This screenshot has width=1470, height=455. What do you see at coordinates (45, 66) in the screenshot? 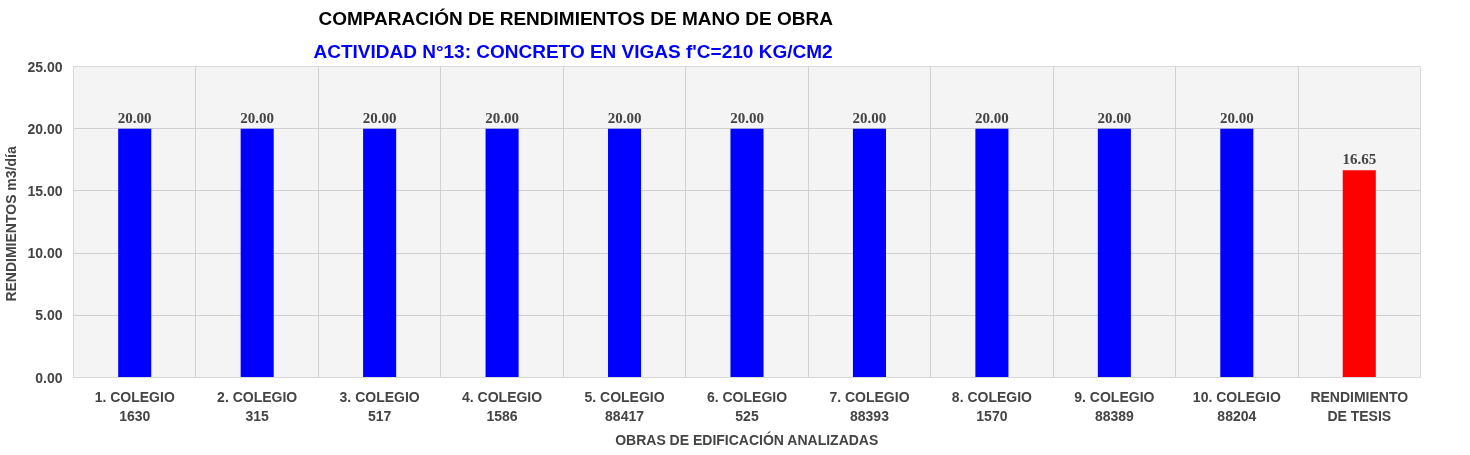
I see `y-tick-label: 25.00` at bounding box center [45, 66].